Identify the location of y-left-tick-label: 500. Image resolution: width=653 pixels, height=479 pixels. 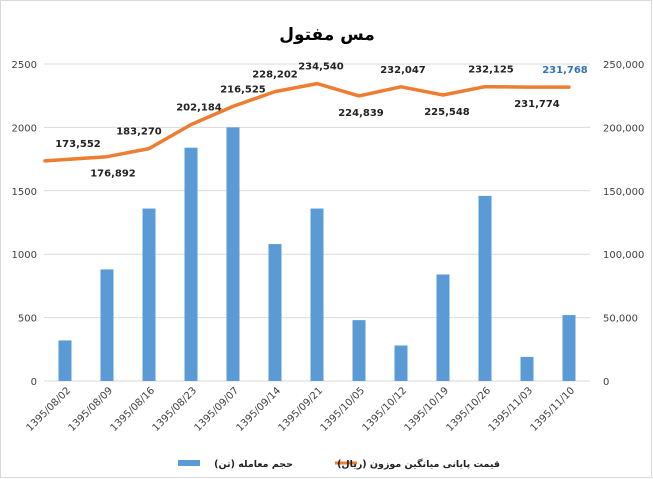
(27, 319).